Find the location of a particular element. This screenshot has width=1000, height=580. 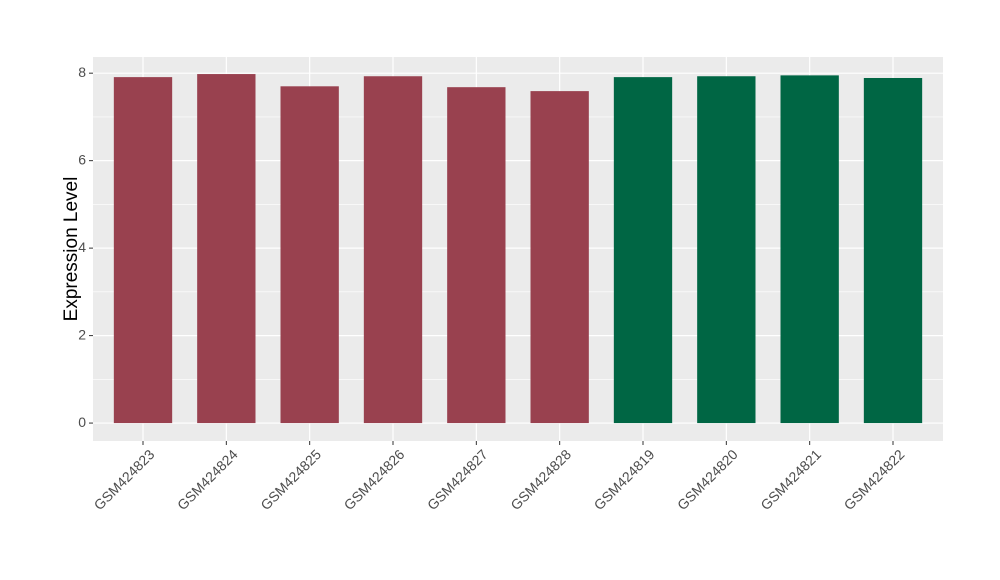

x-tick-label: GSM424824 is located at coordinates (207, 479).